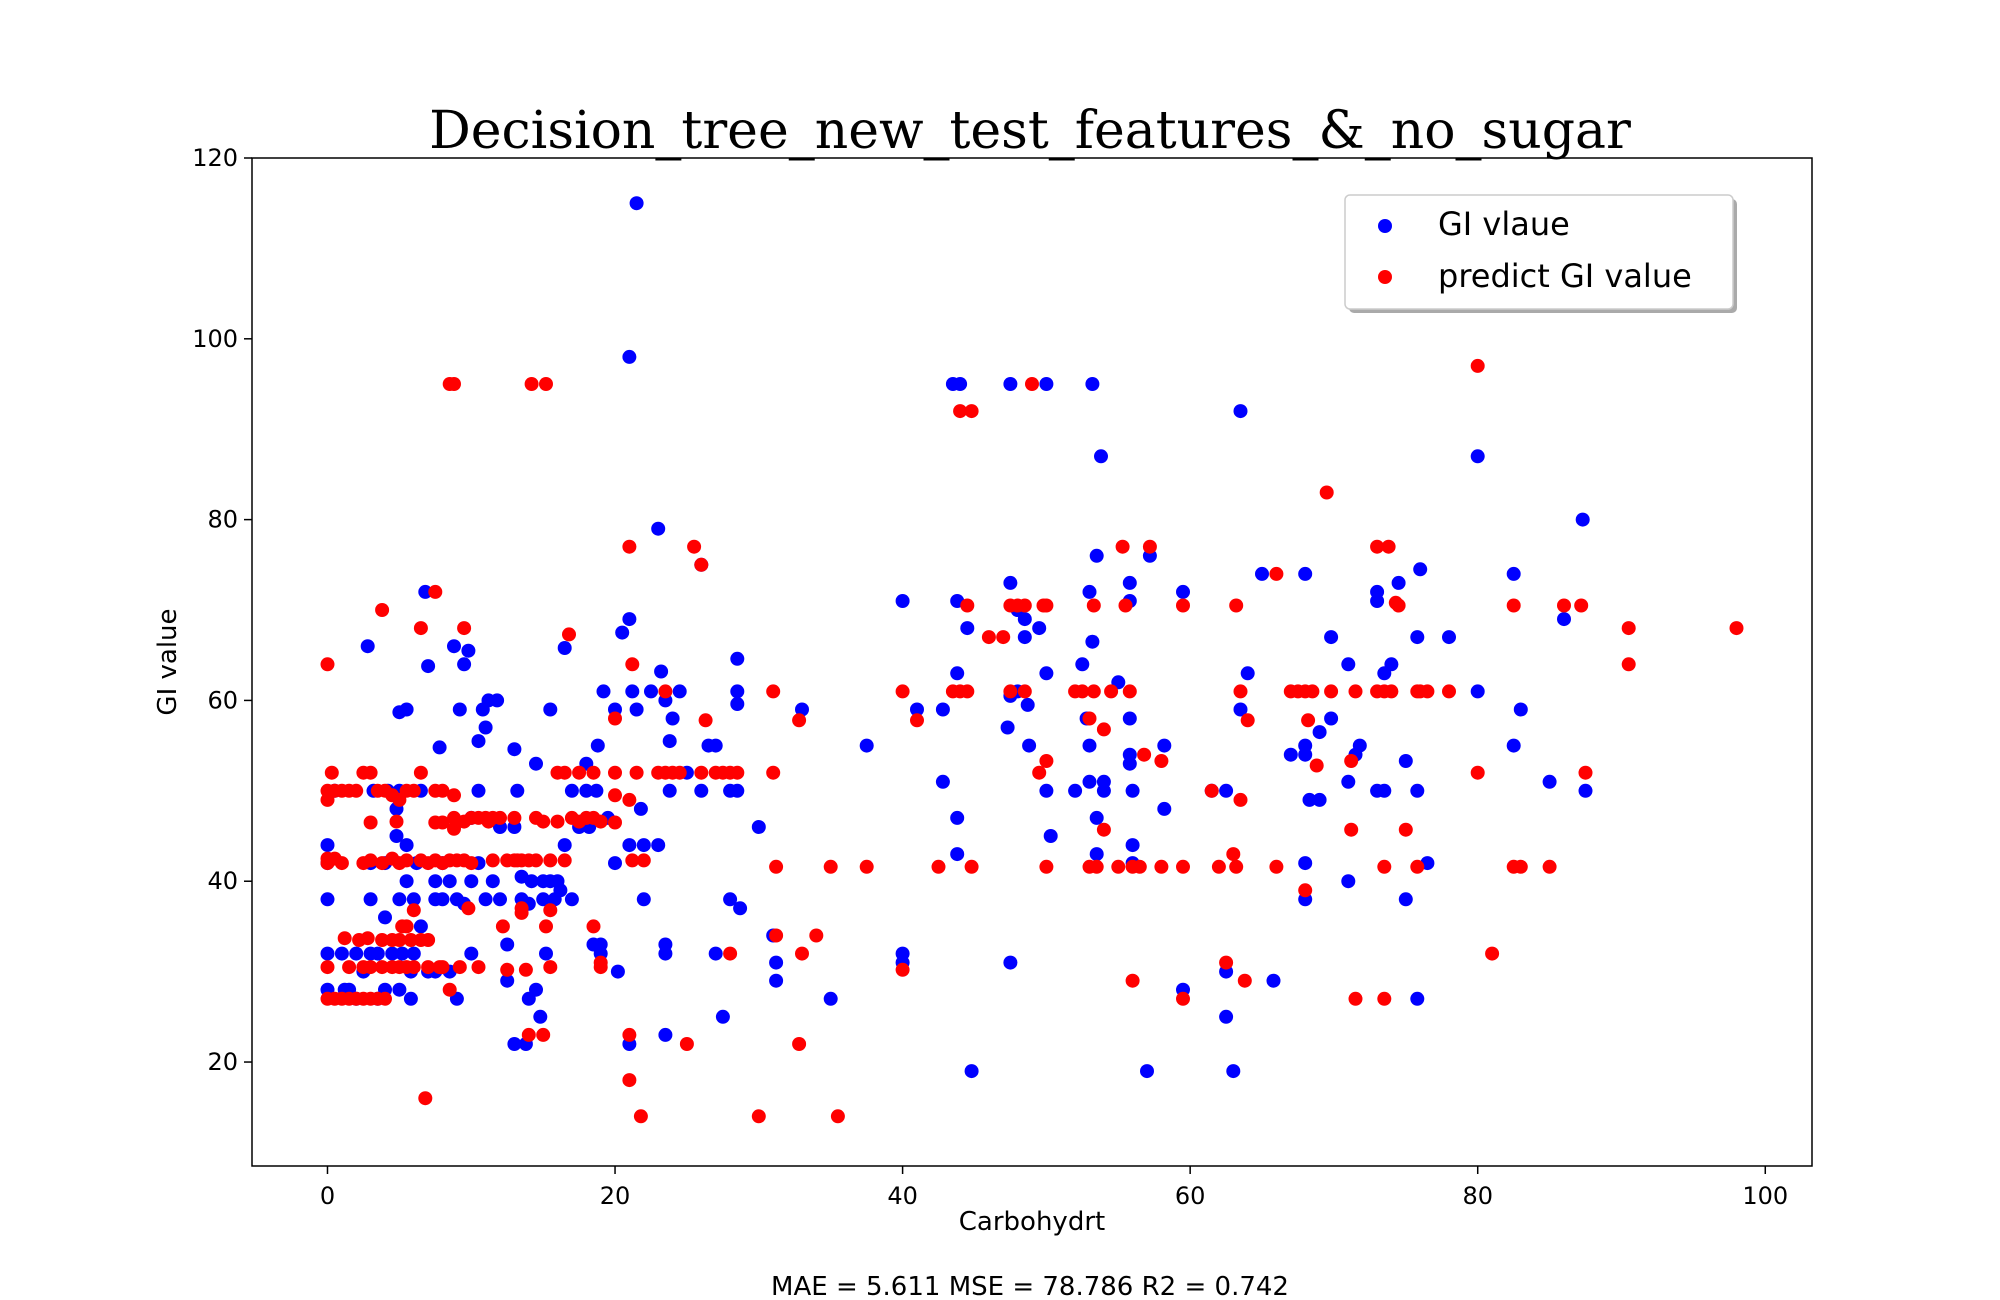 The height and width of the screenshot is (1300, 2000). What do you see at coordinates (1030, 1286) in the screenshot?
I see `metrics-caption: MAE = 5.611 MSE = 78.786 R2 = 0.742` at bounding box center [1030, 1286].